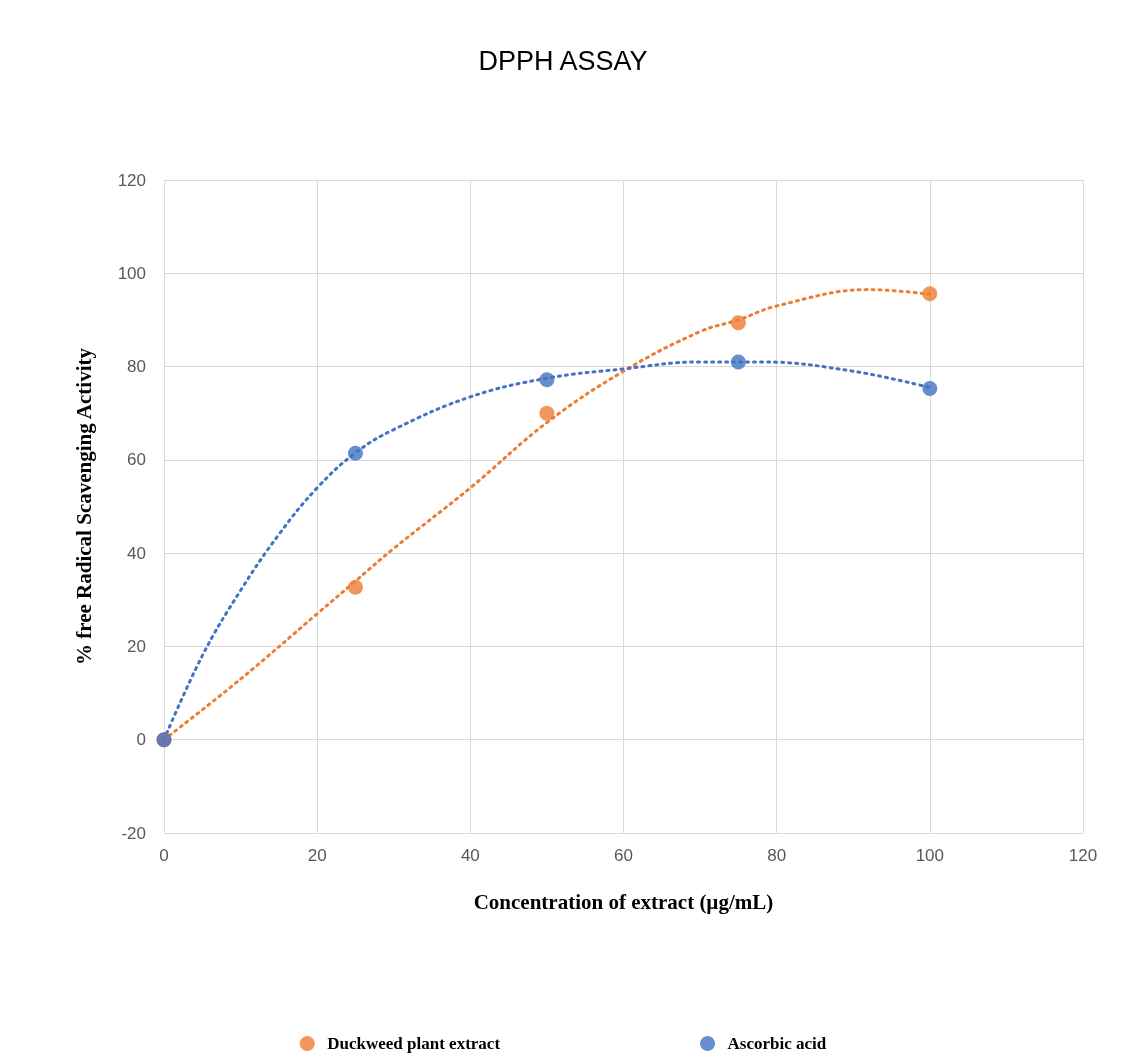 Image resolution: width=1126 pixels, height=1059 pixels. Describe the element at coordinates (136, 646) in the screenshot. I see `y-tick-label: 20` at that location.